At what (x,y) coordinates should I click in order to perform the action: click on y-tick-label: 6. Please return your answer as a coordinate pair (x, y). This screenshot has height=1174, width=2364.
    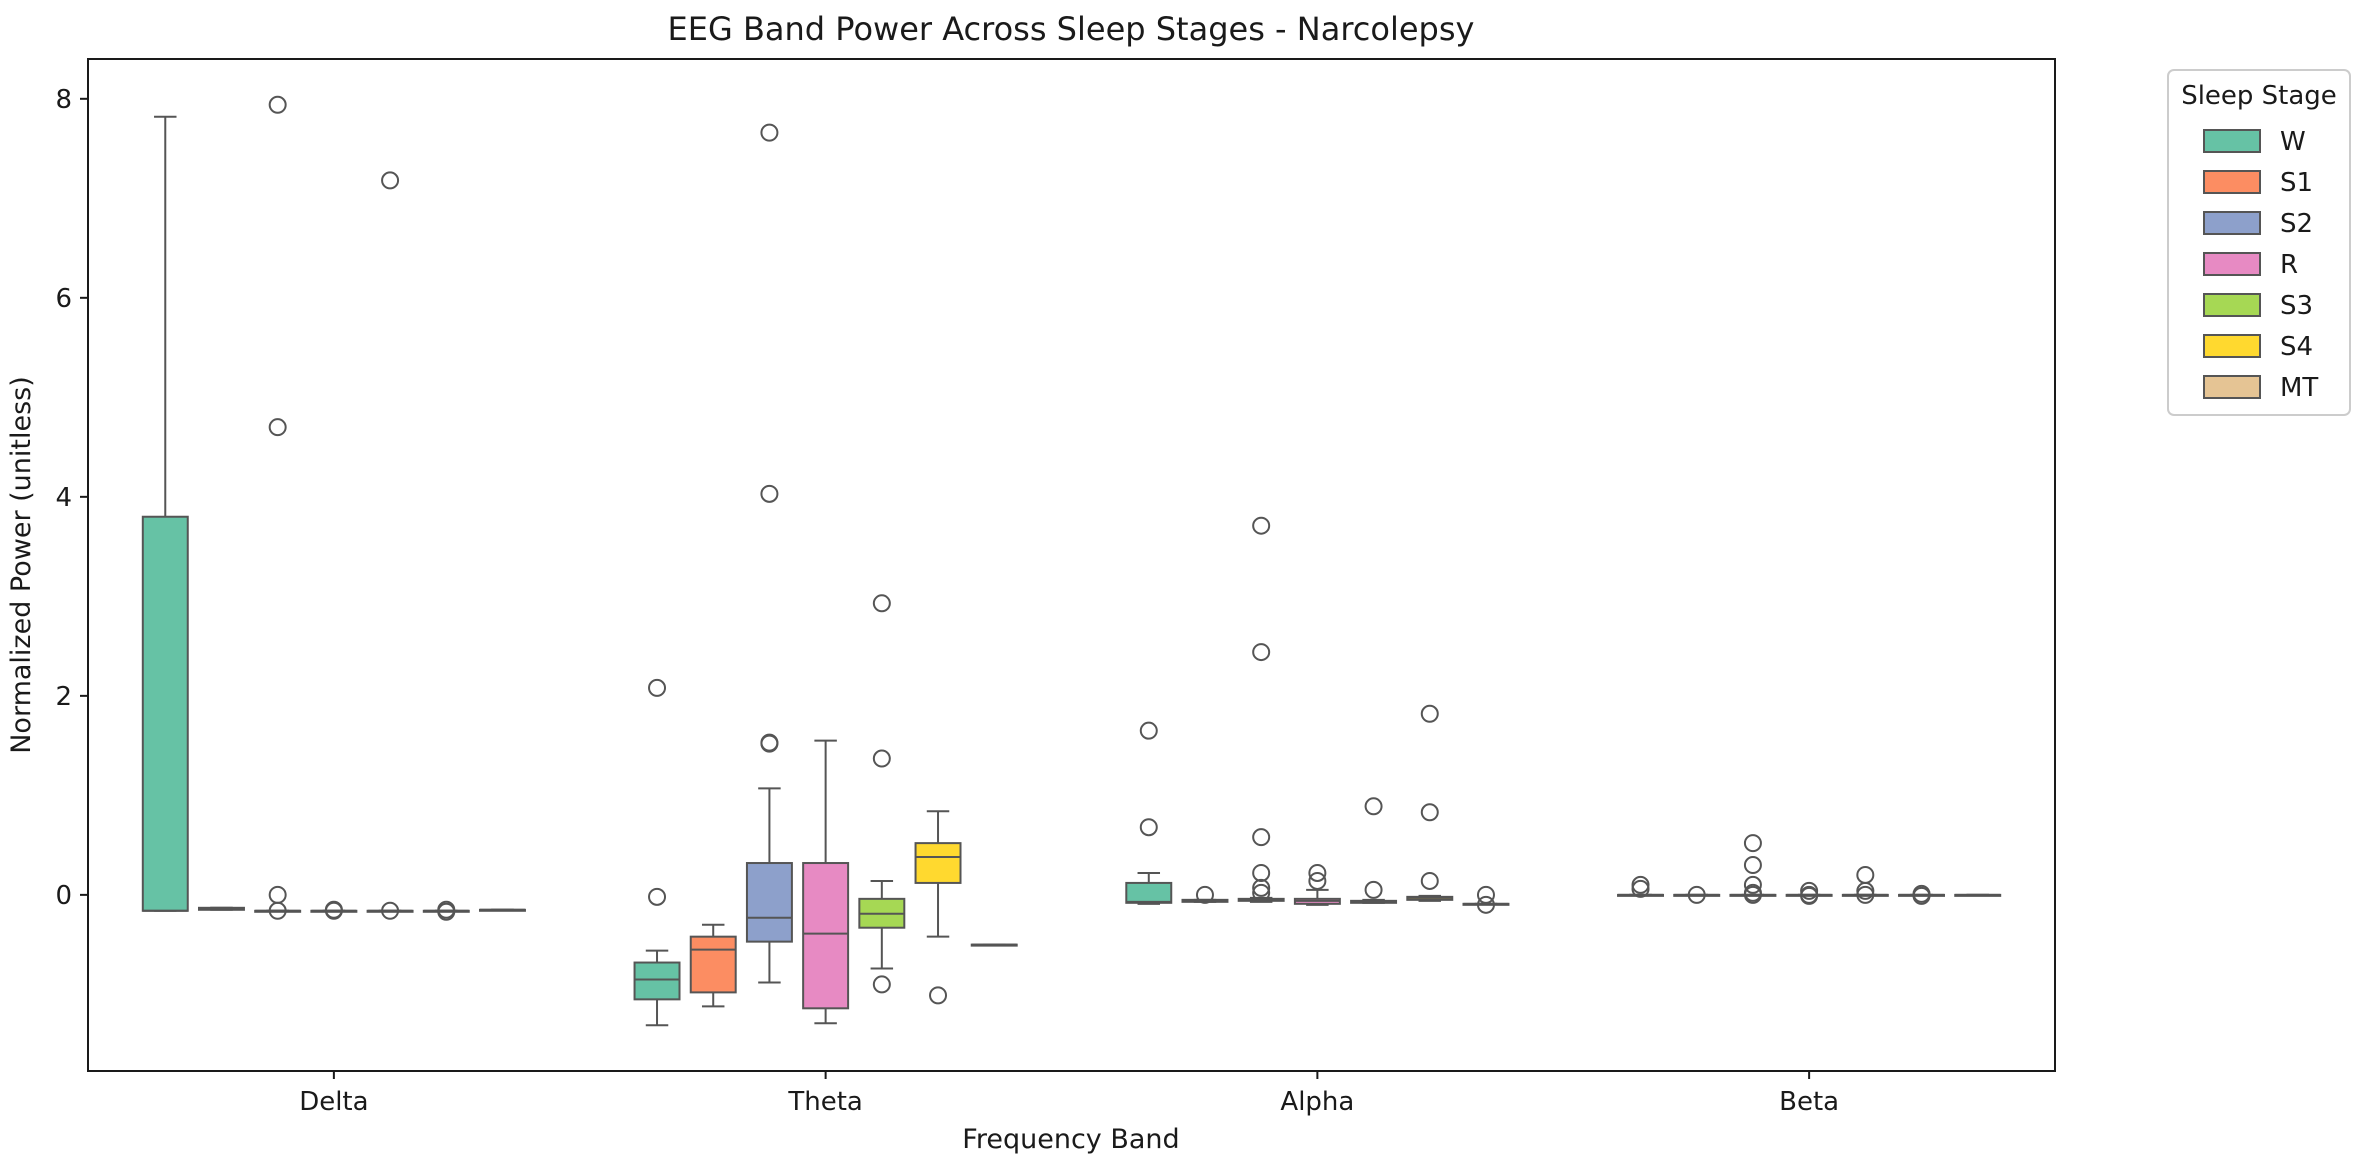
    Looking at the image, I should click on (63, 299).